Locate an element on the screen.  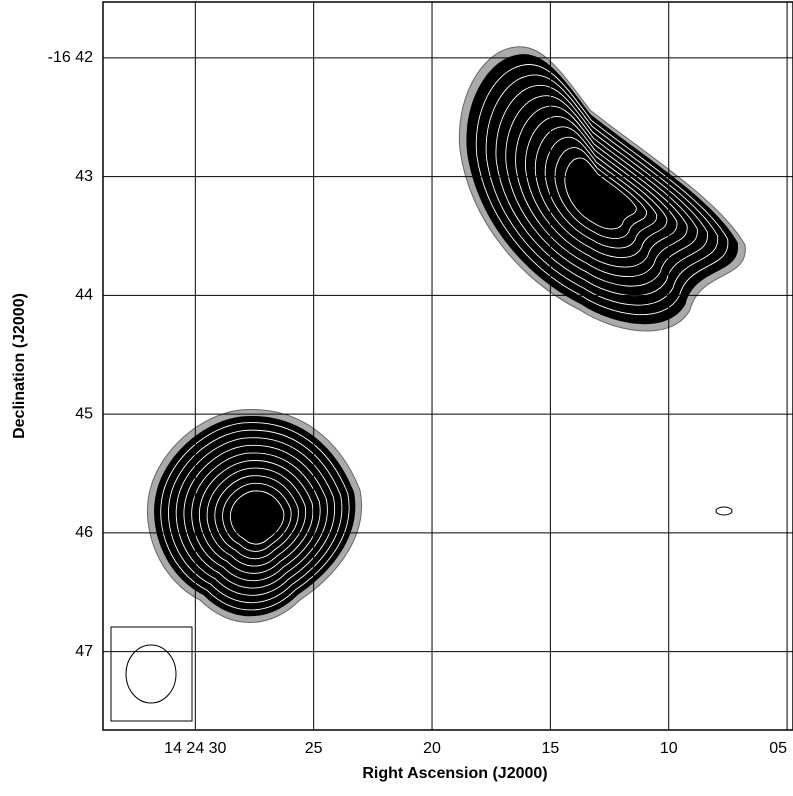
y-axis-title: Declination (J2000) is located at coordinates (19, 366).